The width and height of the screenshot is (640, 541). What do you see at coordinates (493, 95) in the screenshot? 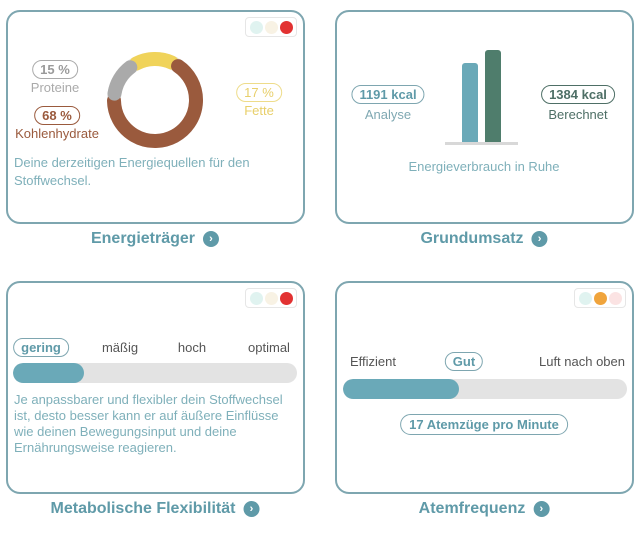
I see `bar-berechnet` at bounding box center [493, 95].